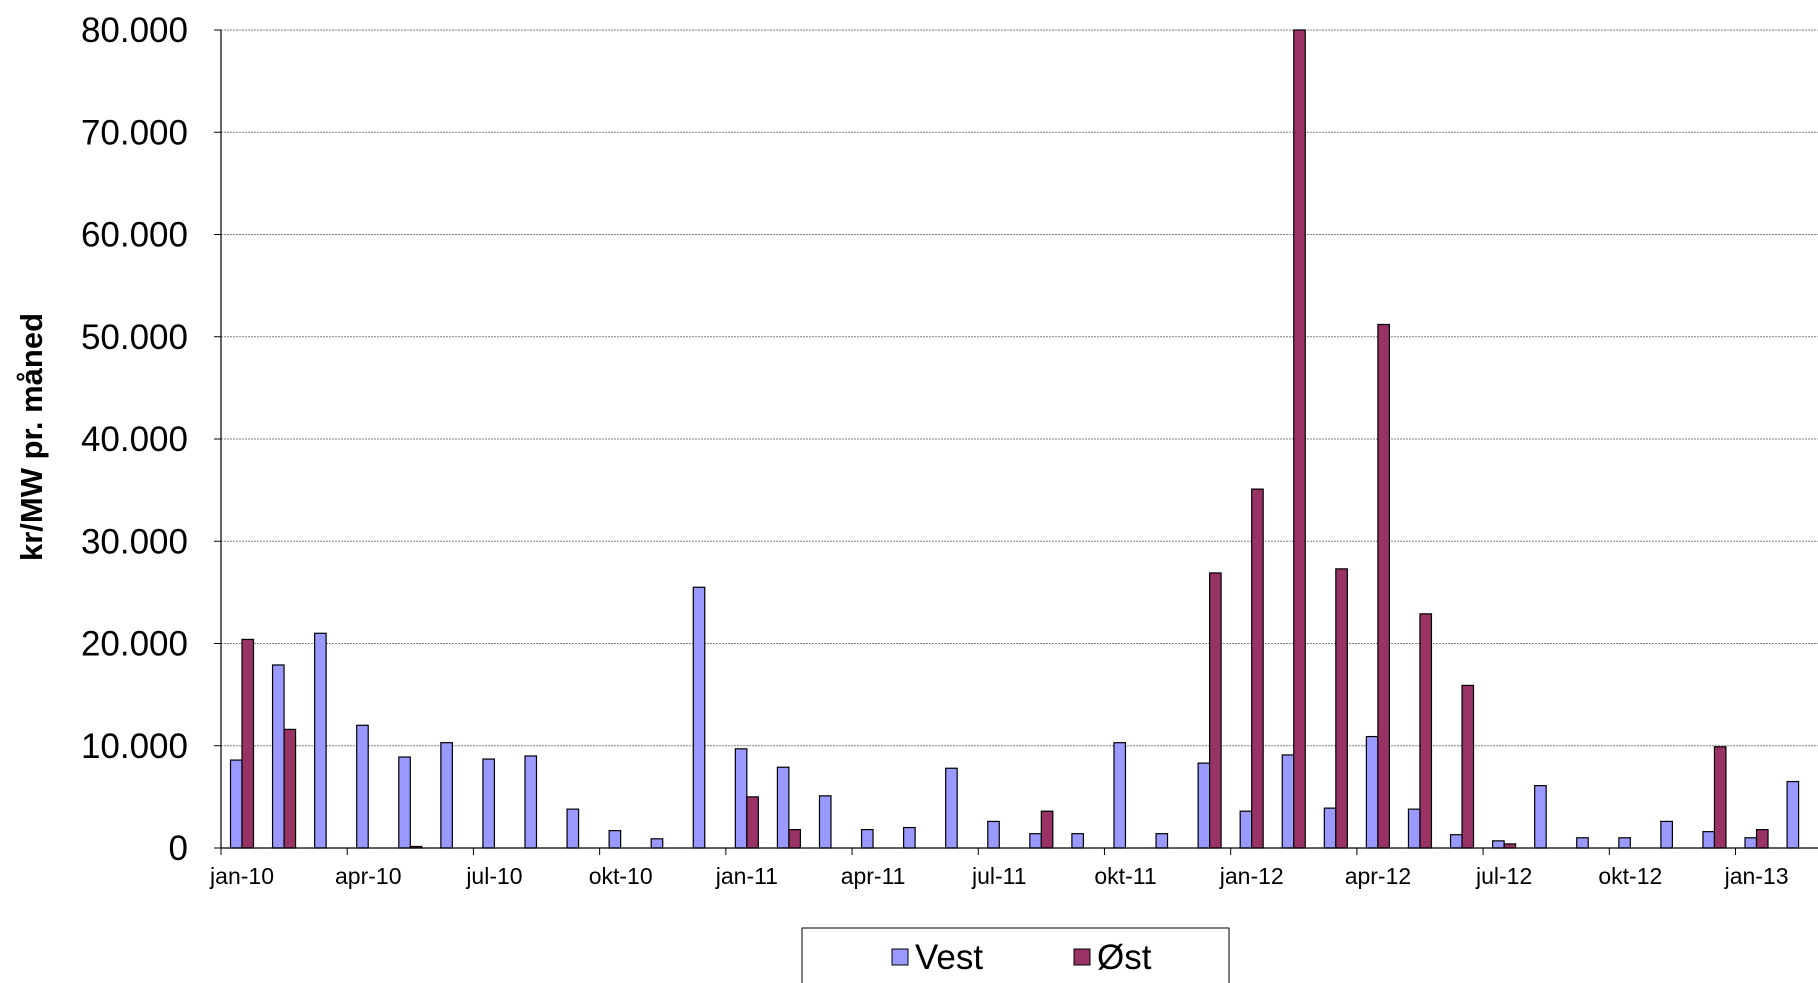 This screenshot has height=983, width=1818. What do you see at coordinates (621, 876) in the screenshot?
I see `x-tick-label: okt-10` at bounding box center [621, 876].